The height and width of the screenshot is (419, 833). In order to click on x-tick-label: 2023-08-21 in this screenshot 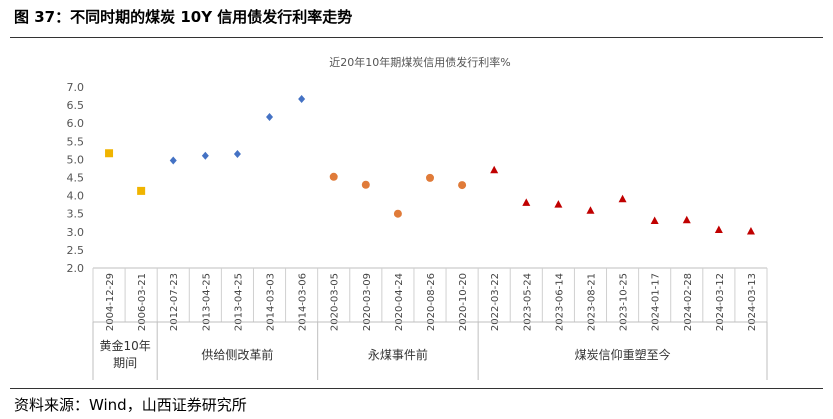, I will do `click(591, 302)`.